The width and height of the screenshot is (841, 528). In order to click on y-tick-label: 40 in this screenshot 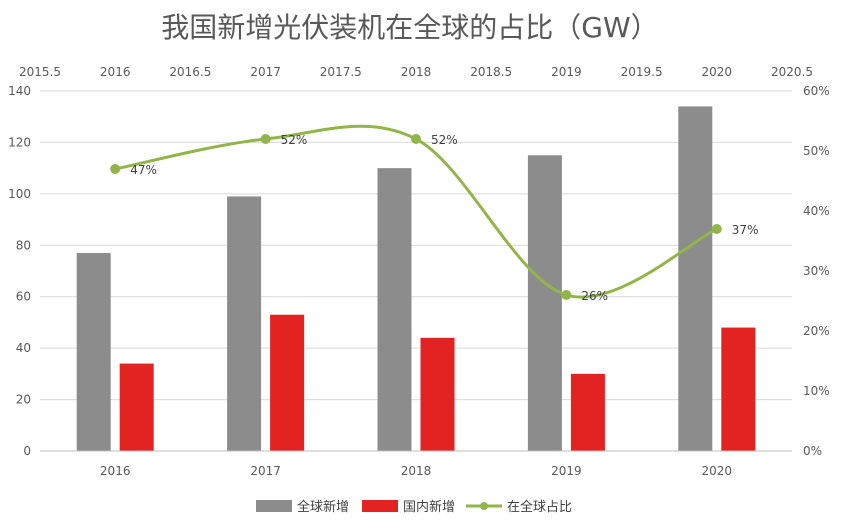, I will do `click(23, 348)`.